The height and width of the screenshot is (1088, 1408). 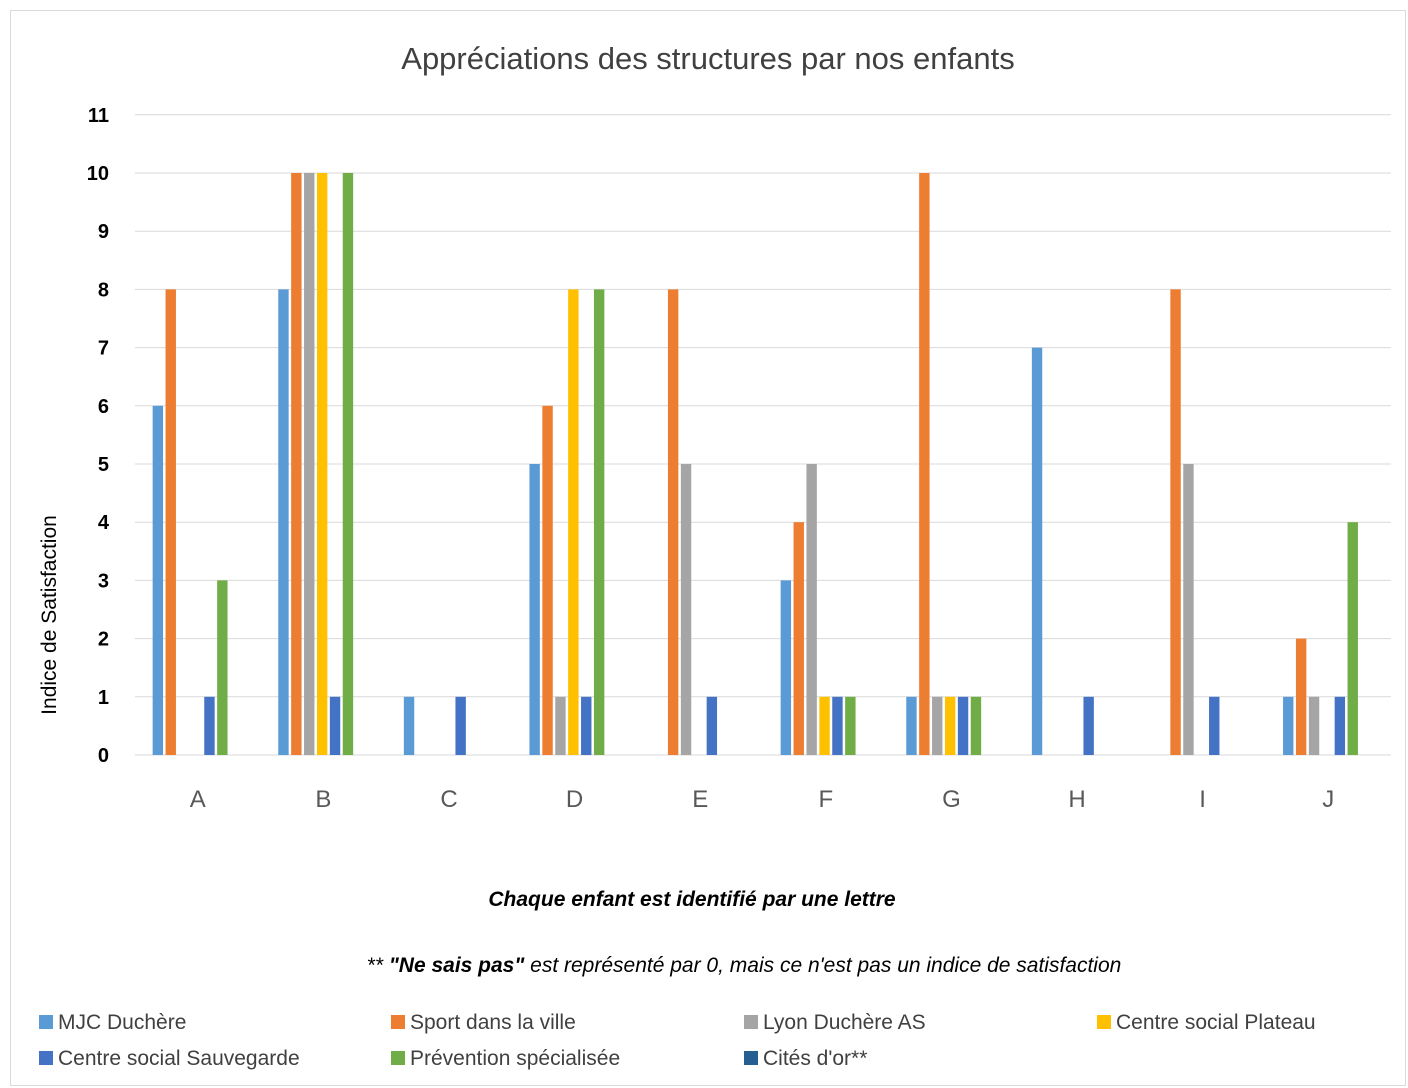 I want to click on x-tick-label: G, so click(x=951, y=799).